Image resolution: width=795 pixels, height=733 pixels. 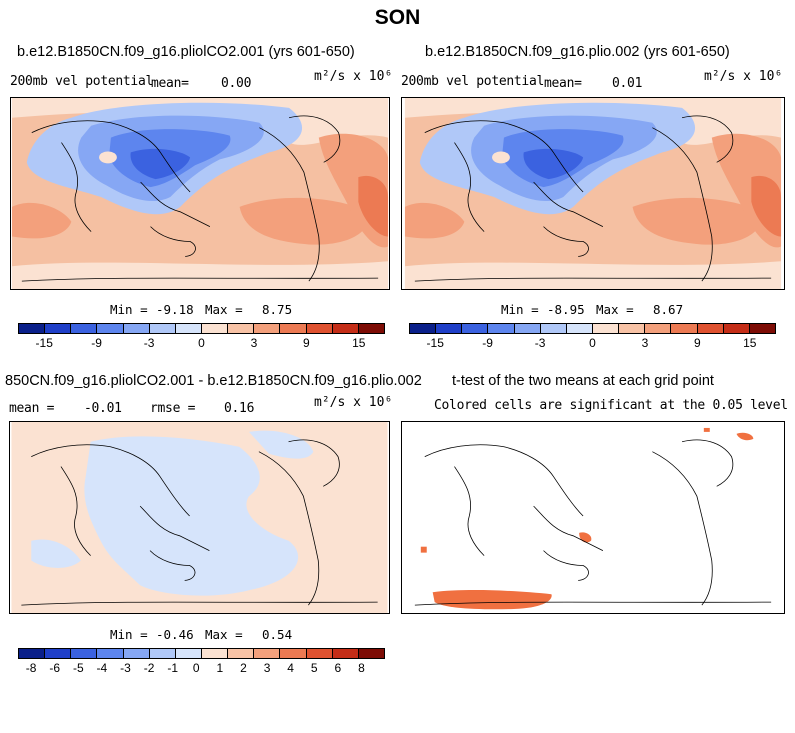 I want to click on panel2-max-value: 8.67, so click(x=668, y=309).